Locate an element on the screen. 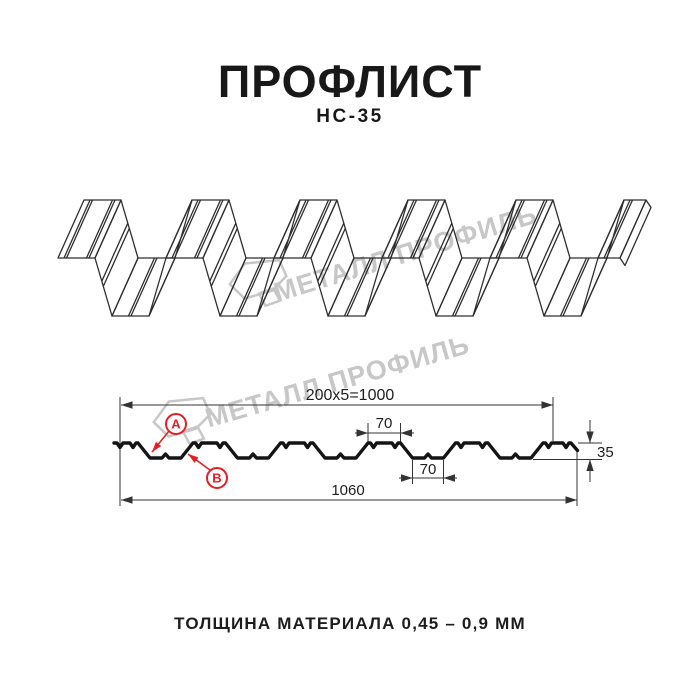 The width and height of the screenshot is (700, 700). dim-label-rib-bottom: 70 is located at coordinates (428, 469).